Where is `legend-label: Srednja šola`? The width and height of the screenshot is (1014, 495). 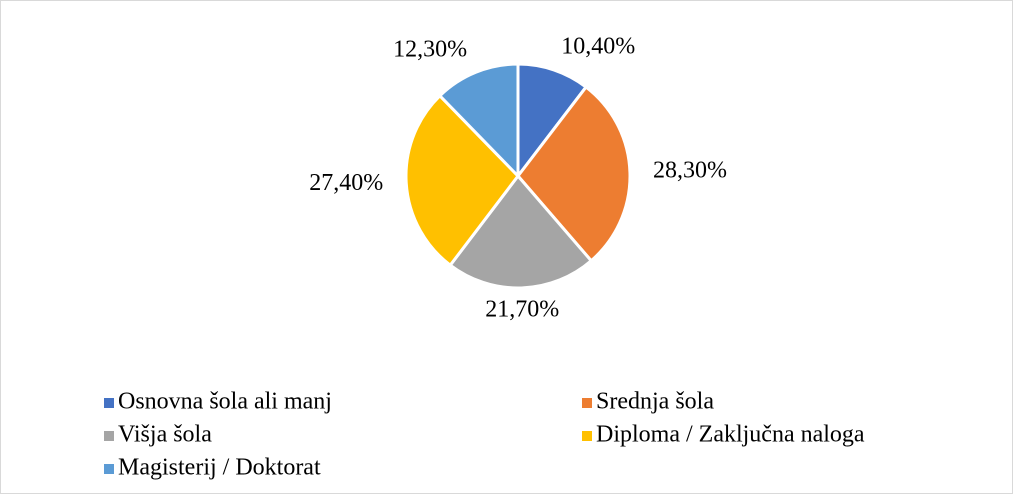 legend-label: Srednja šola is located at coordinates (655, 402).